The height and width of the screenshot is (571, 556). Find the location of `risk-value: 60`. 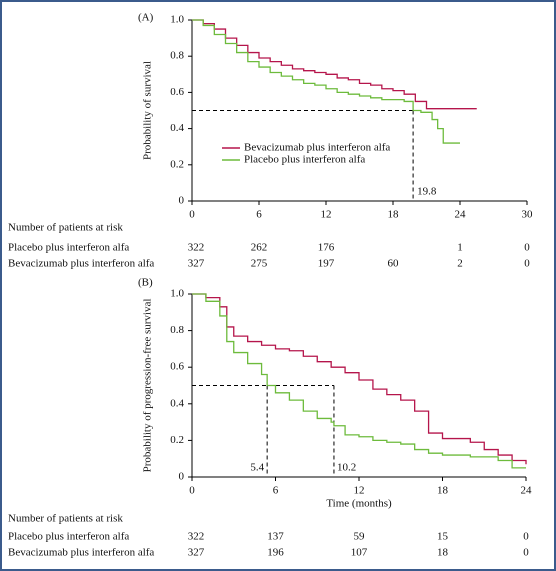

risk-value: 60 is located at coordinates (394, 264).